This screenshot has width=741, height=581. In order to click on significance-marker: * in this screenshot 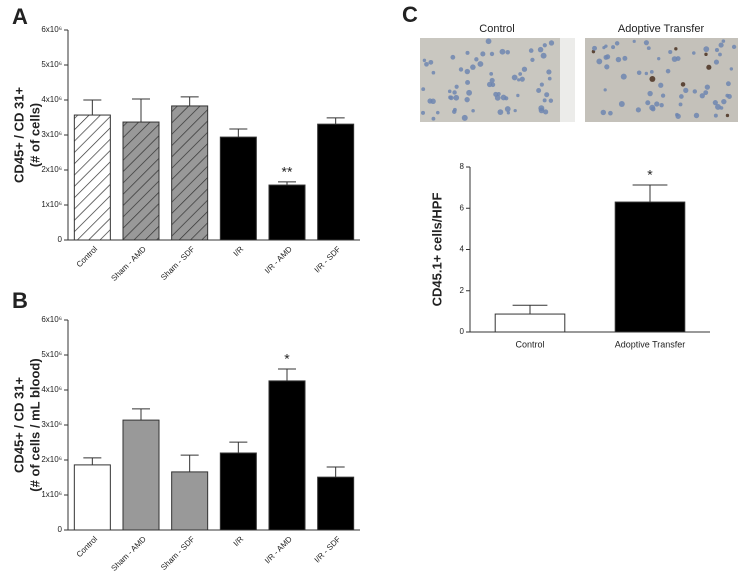, I will do `click(650, 175)`.